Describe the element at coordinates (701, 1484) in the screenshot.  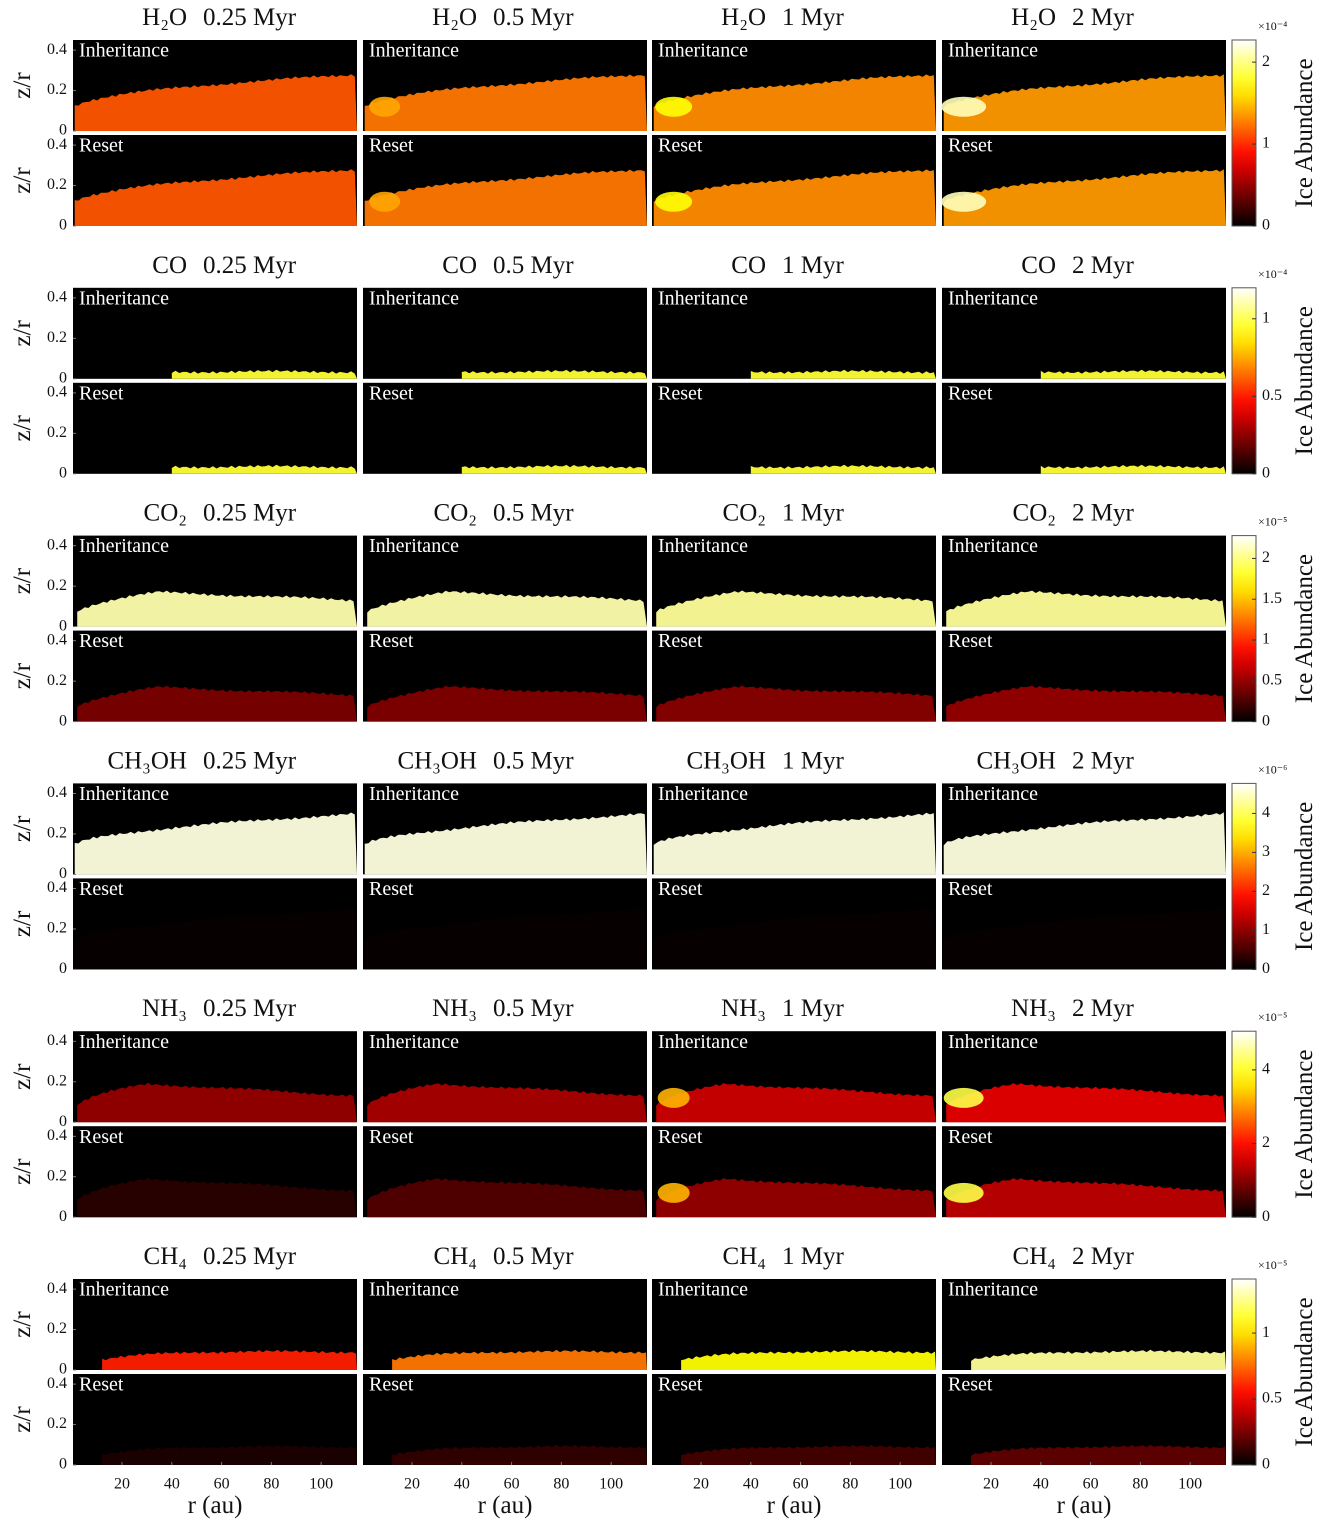
I see `x-tick-label: 20` at that location.